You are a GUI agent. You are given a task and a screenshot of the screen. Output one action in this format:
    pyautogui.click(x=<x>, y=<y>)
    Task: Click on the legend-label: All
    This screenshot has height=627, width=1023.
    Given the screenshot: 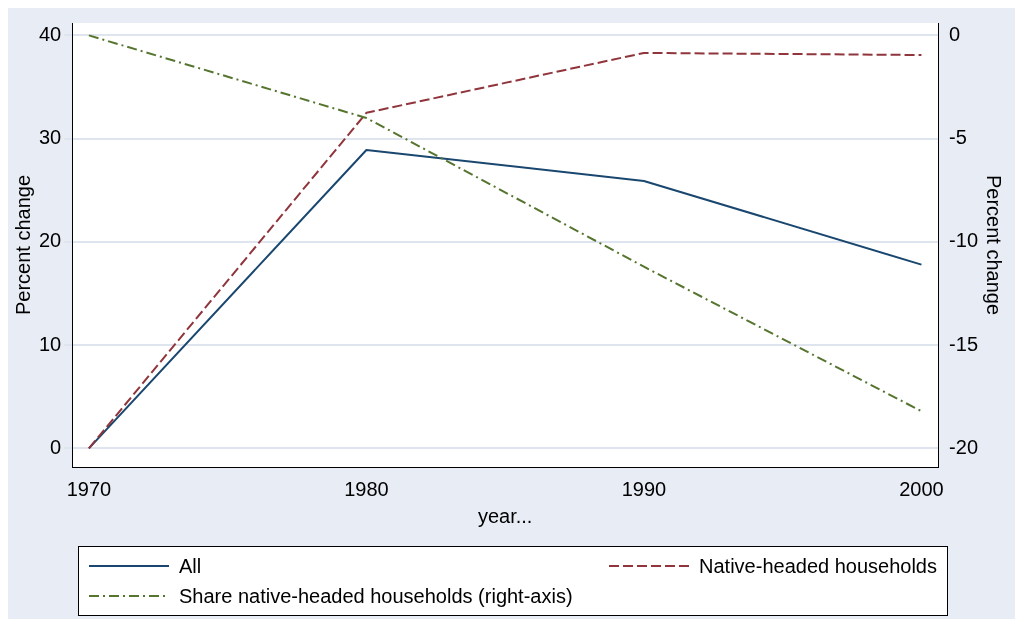 What is the action you would take?
    pyautogui.click(x=190, y=566)
    